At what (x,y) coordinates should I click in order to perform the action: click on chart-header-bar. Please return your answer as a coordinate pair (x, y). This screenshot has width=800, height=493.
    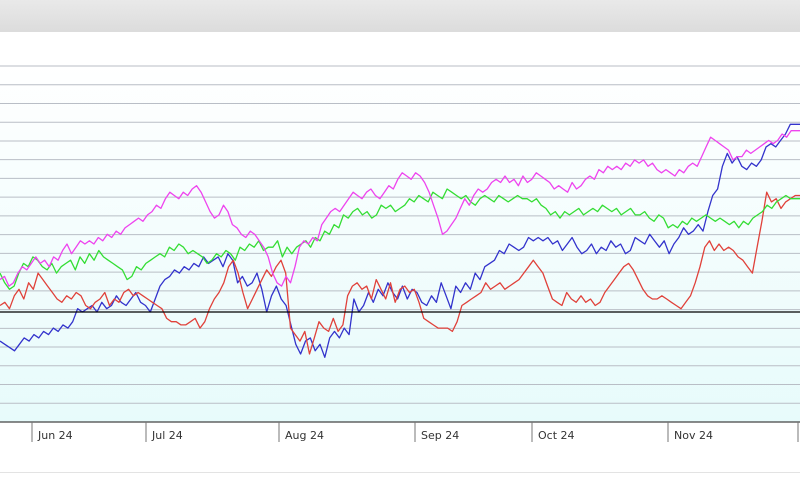
    Looking at the image, I should click on (400, 16).